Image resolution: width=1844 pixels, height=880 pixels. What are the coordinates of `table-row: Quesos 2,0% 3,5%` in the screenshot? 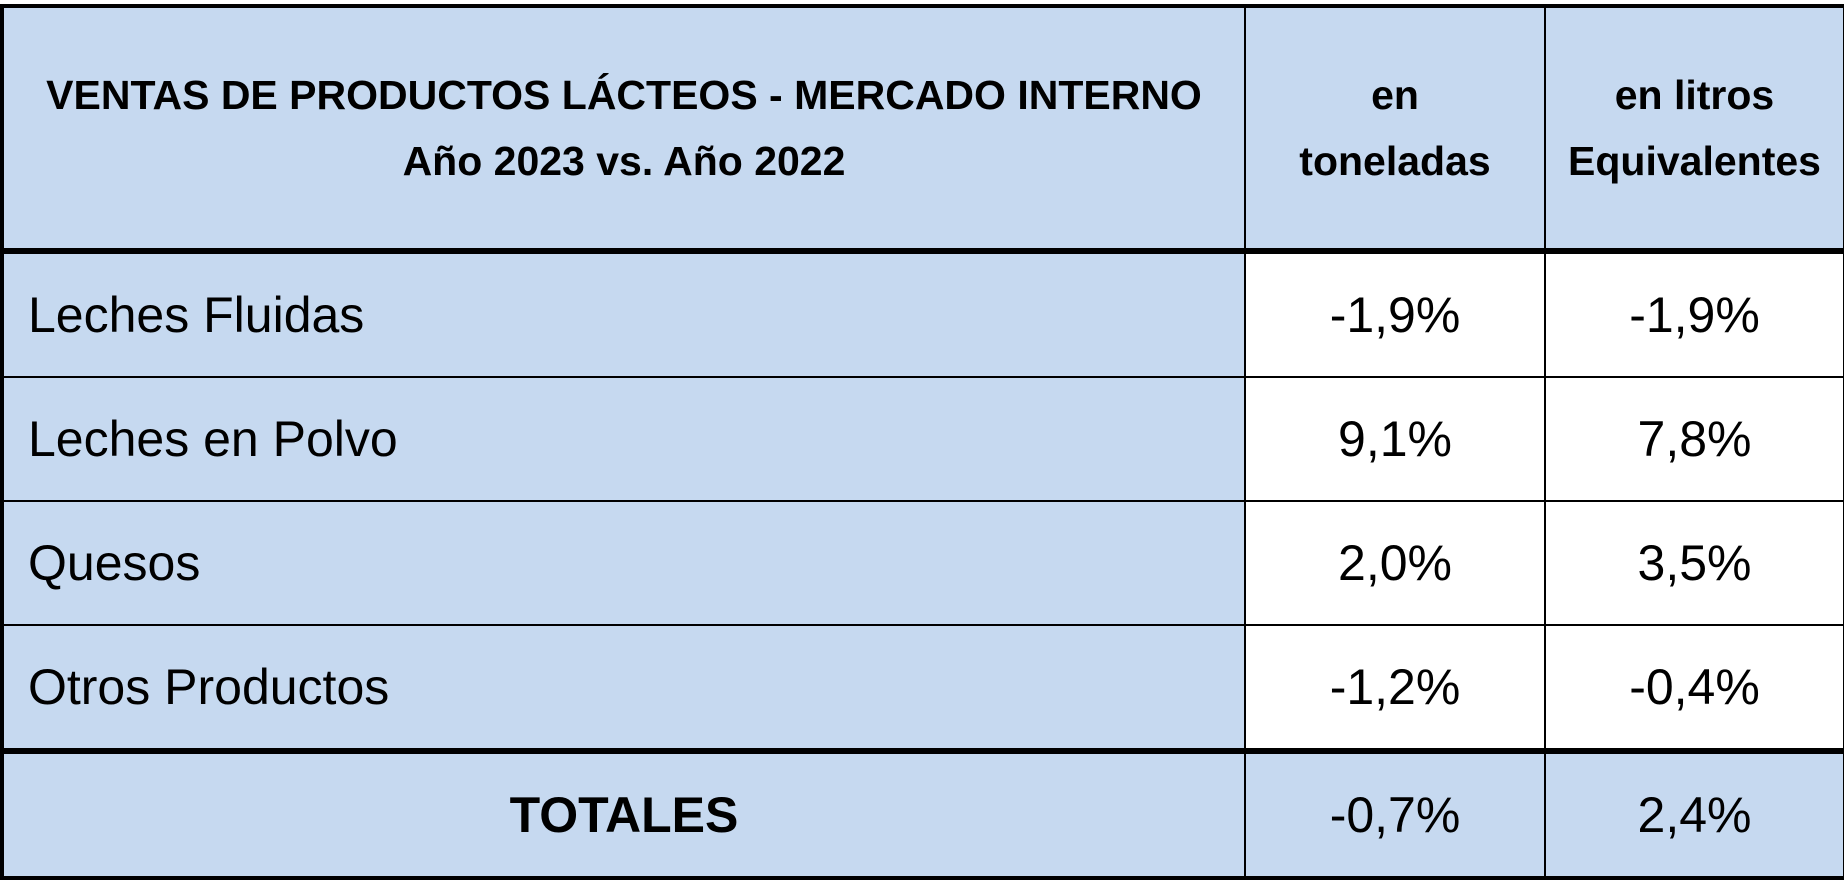 It's located at (922, 563).